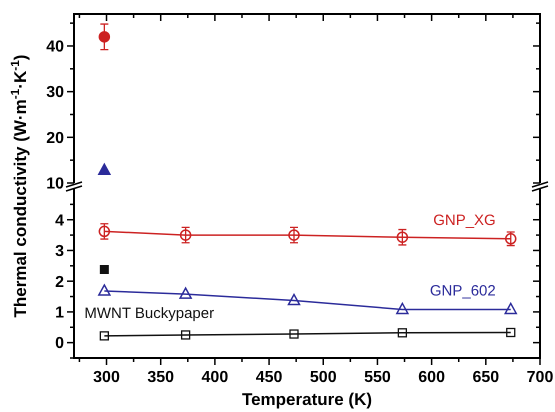  I want to click on y-tick-label: 3, so click(59, 251).